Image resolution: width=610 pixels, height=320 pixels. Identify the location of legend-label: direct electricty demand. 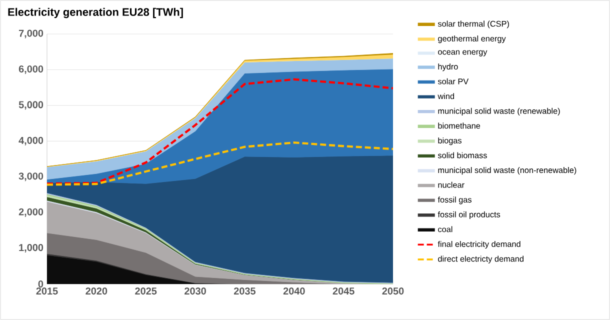
(481, 260).